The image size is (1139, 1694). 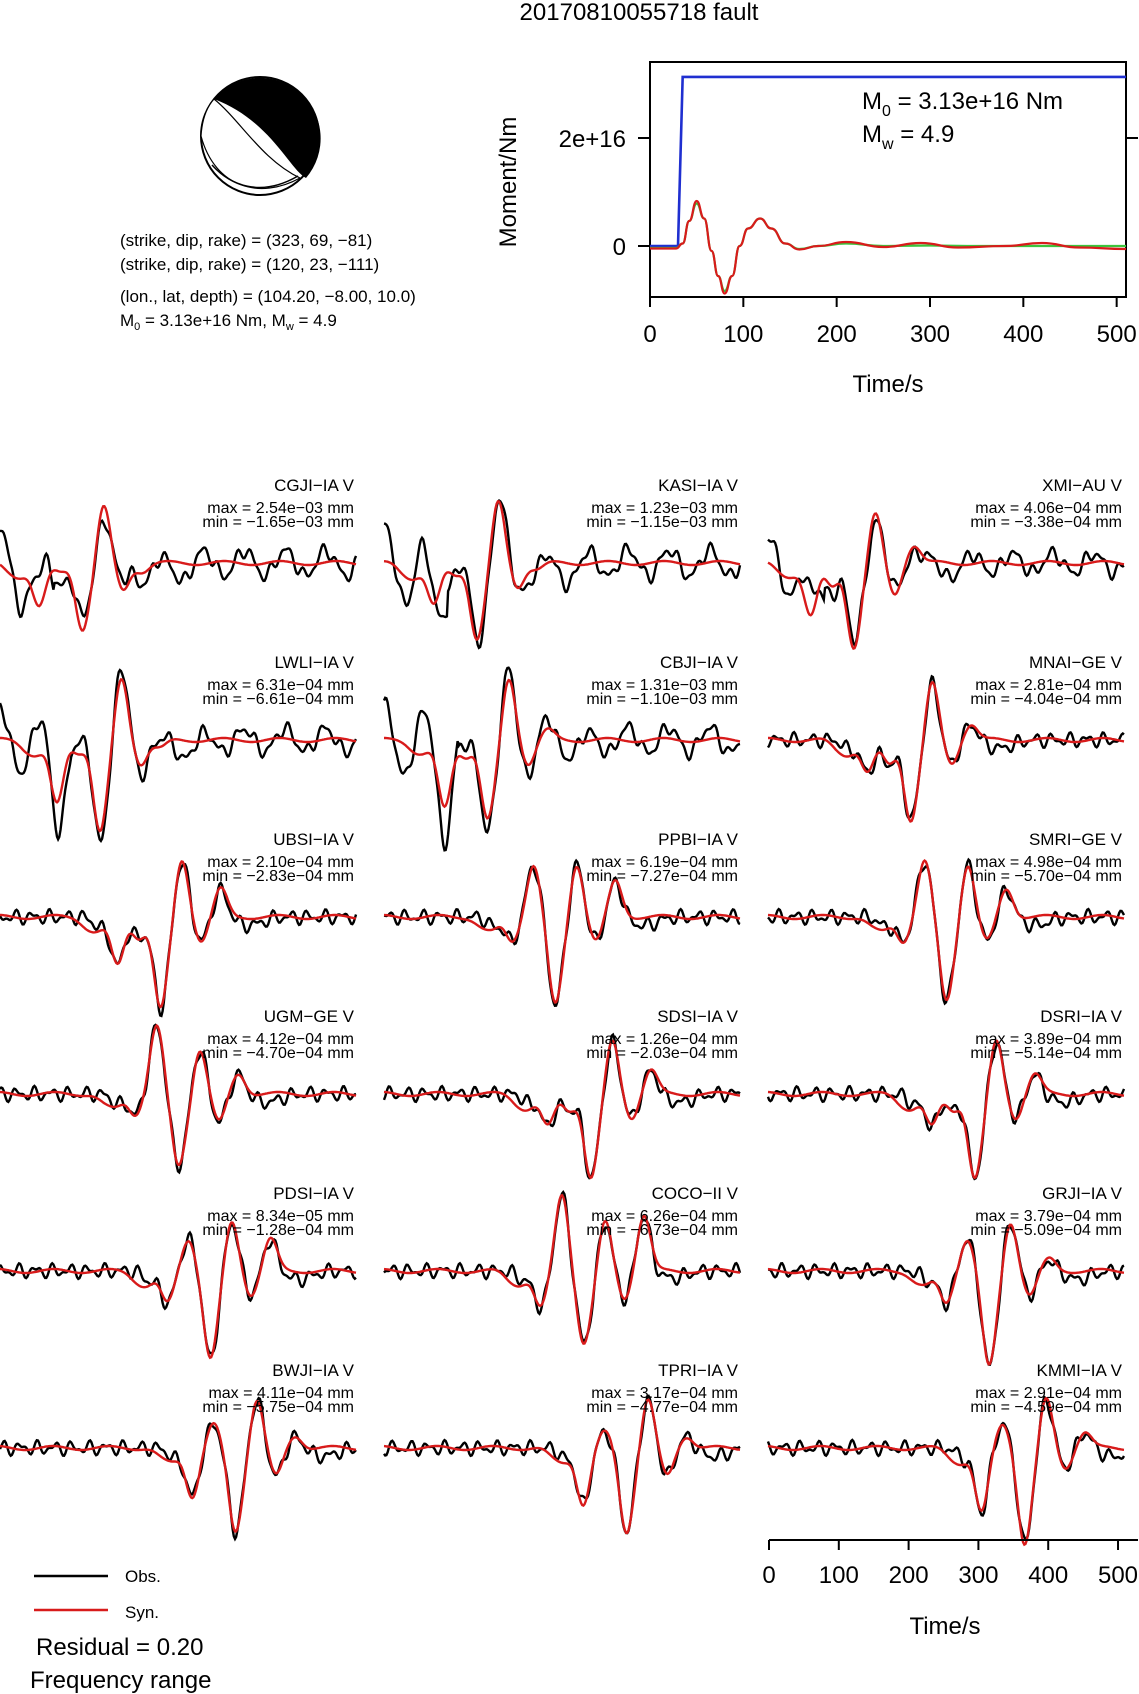 What do you see at coordinates (664, 685) in the screenshot?
I see `station-max: max = 1.31e−03 mm` at bounding box center [664, 685].